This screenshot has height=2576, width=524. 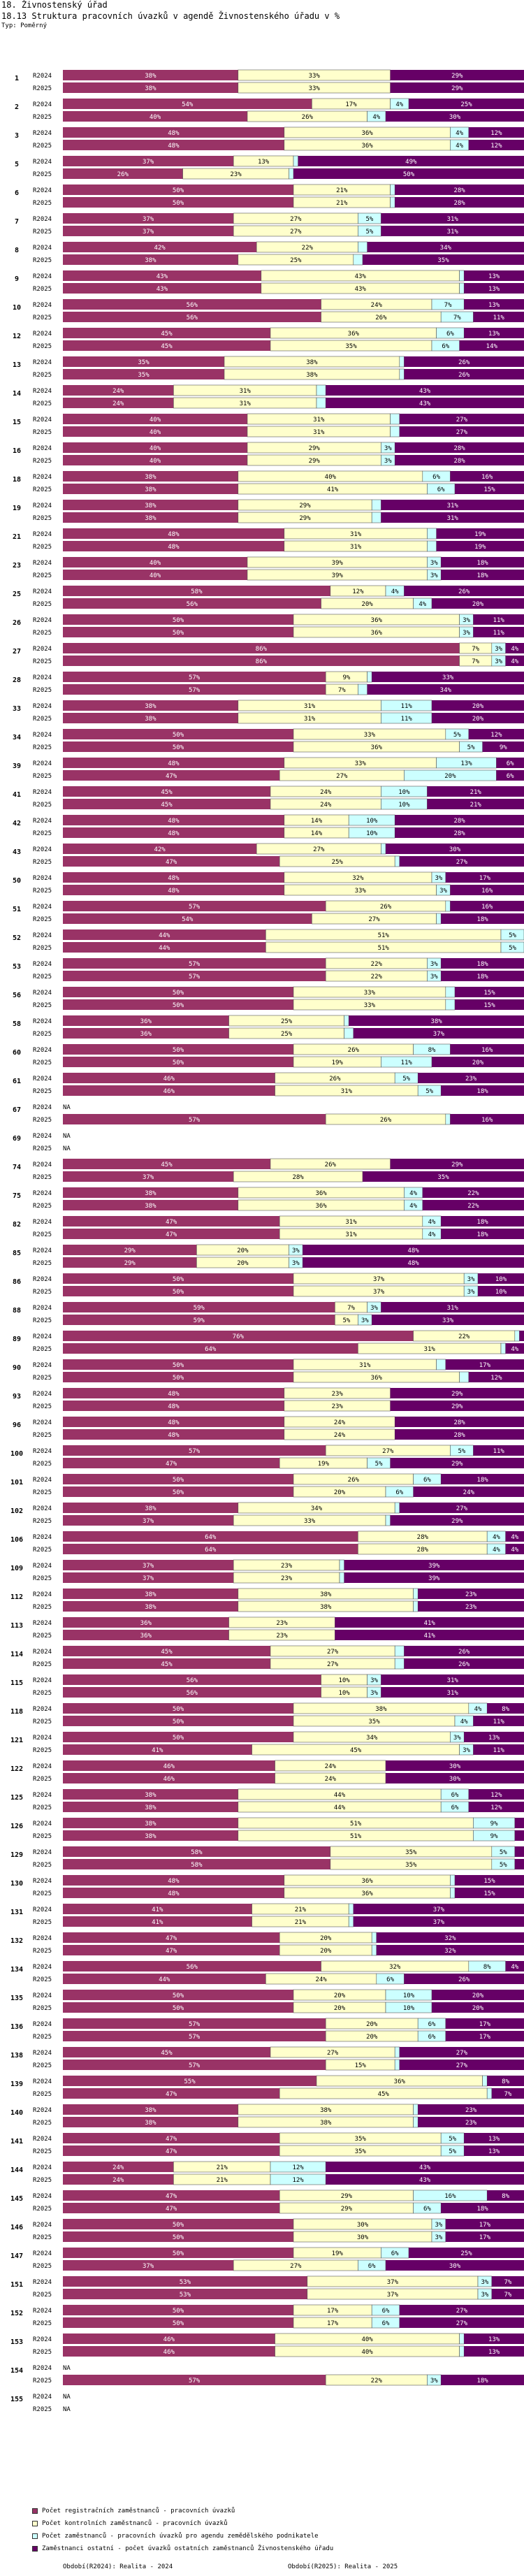 What do you see at coordinates (16, 2027) in the screenshot?
I see `group-label: 136` at bounding box center [16, 2027].